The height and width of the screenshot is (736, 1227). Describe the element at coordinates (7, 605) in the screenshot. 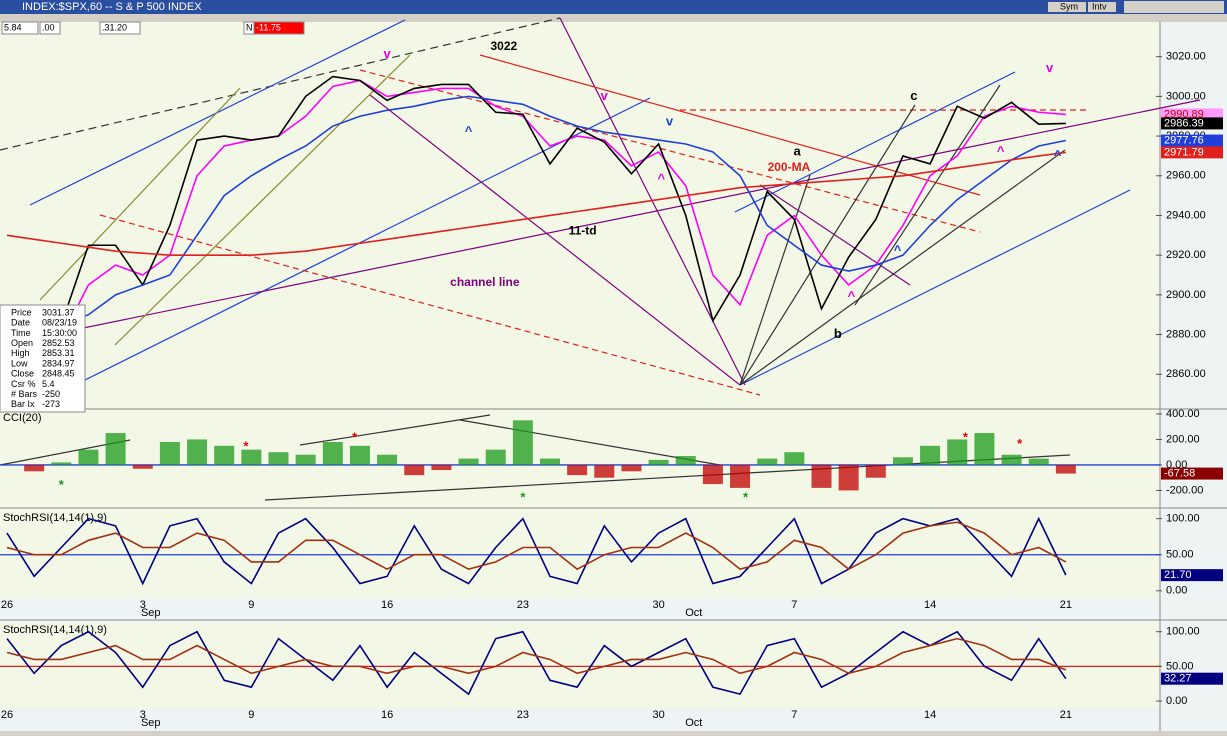

I see `x-tick-label: 26` at that location.